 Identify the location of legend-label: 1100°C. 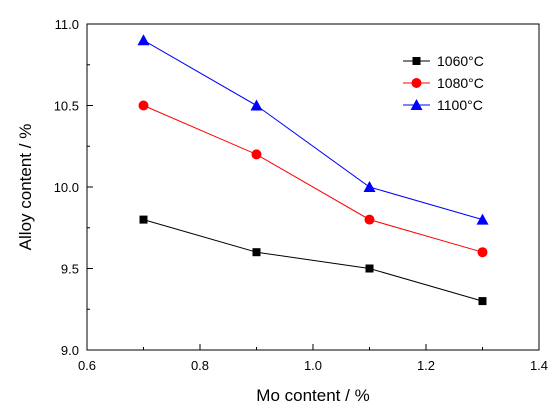
(460, 105).